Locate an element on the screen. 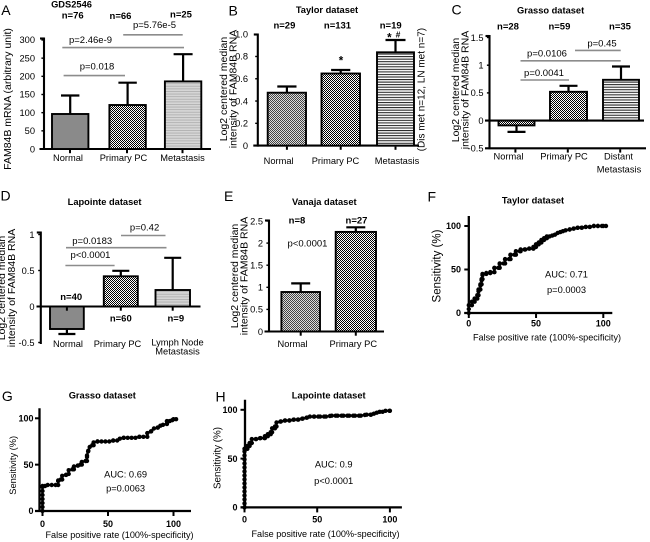 The width and height of the screenshot is (650, 542). svg-text: D is located at coordinates (6, 196).